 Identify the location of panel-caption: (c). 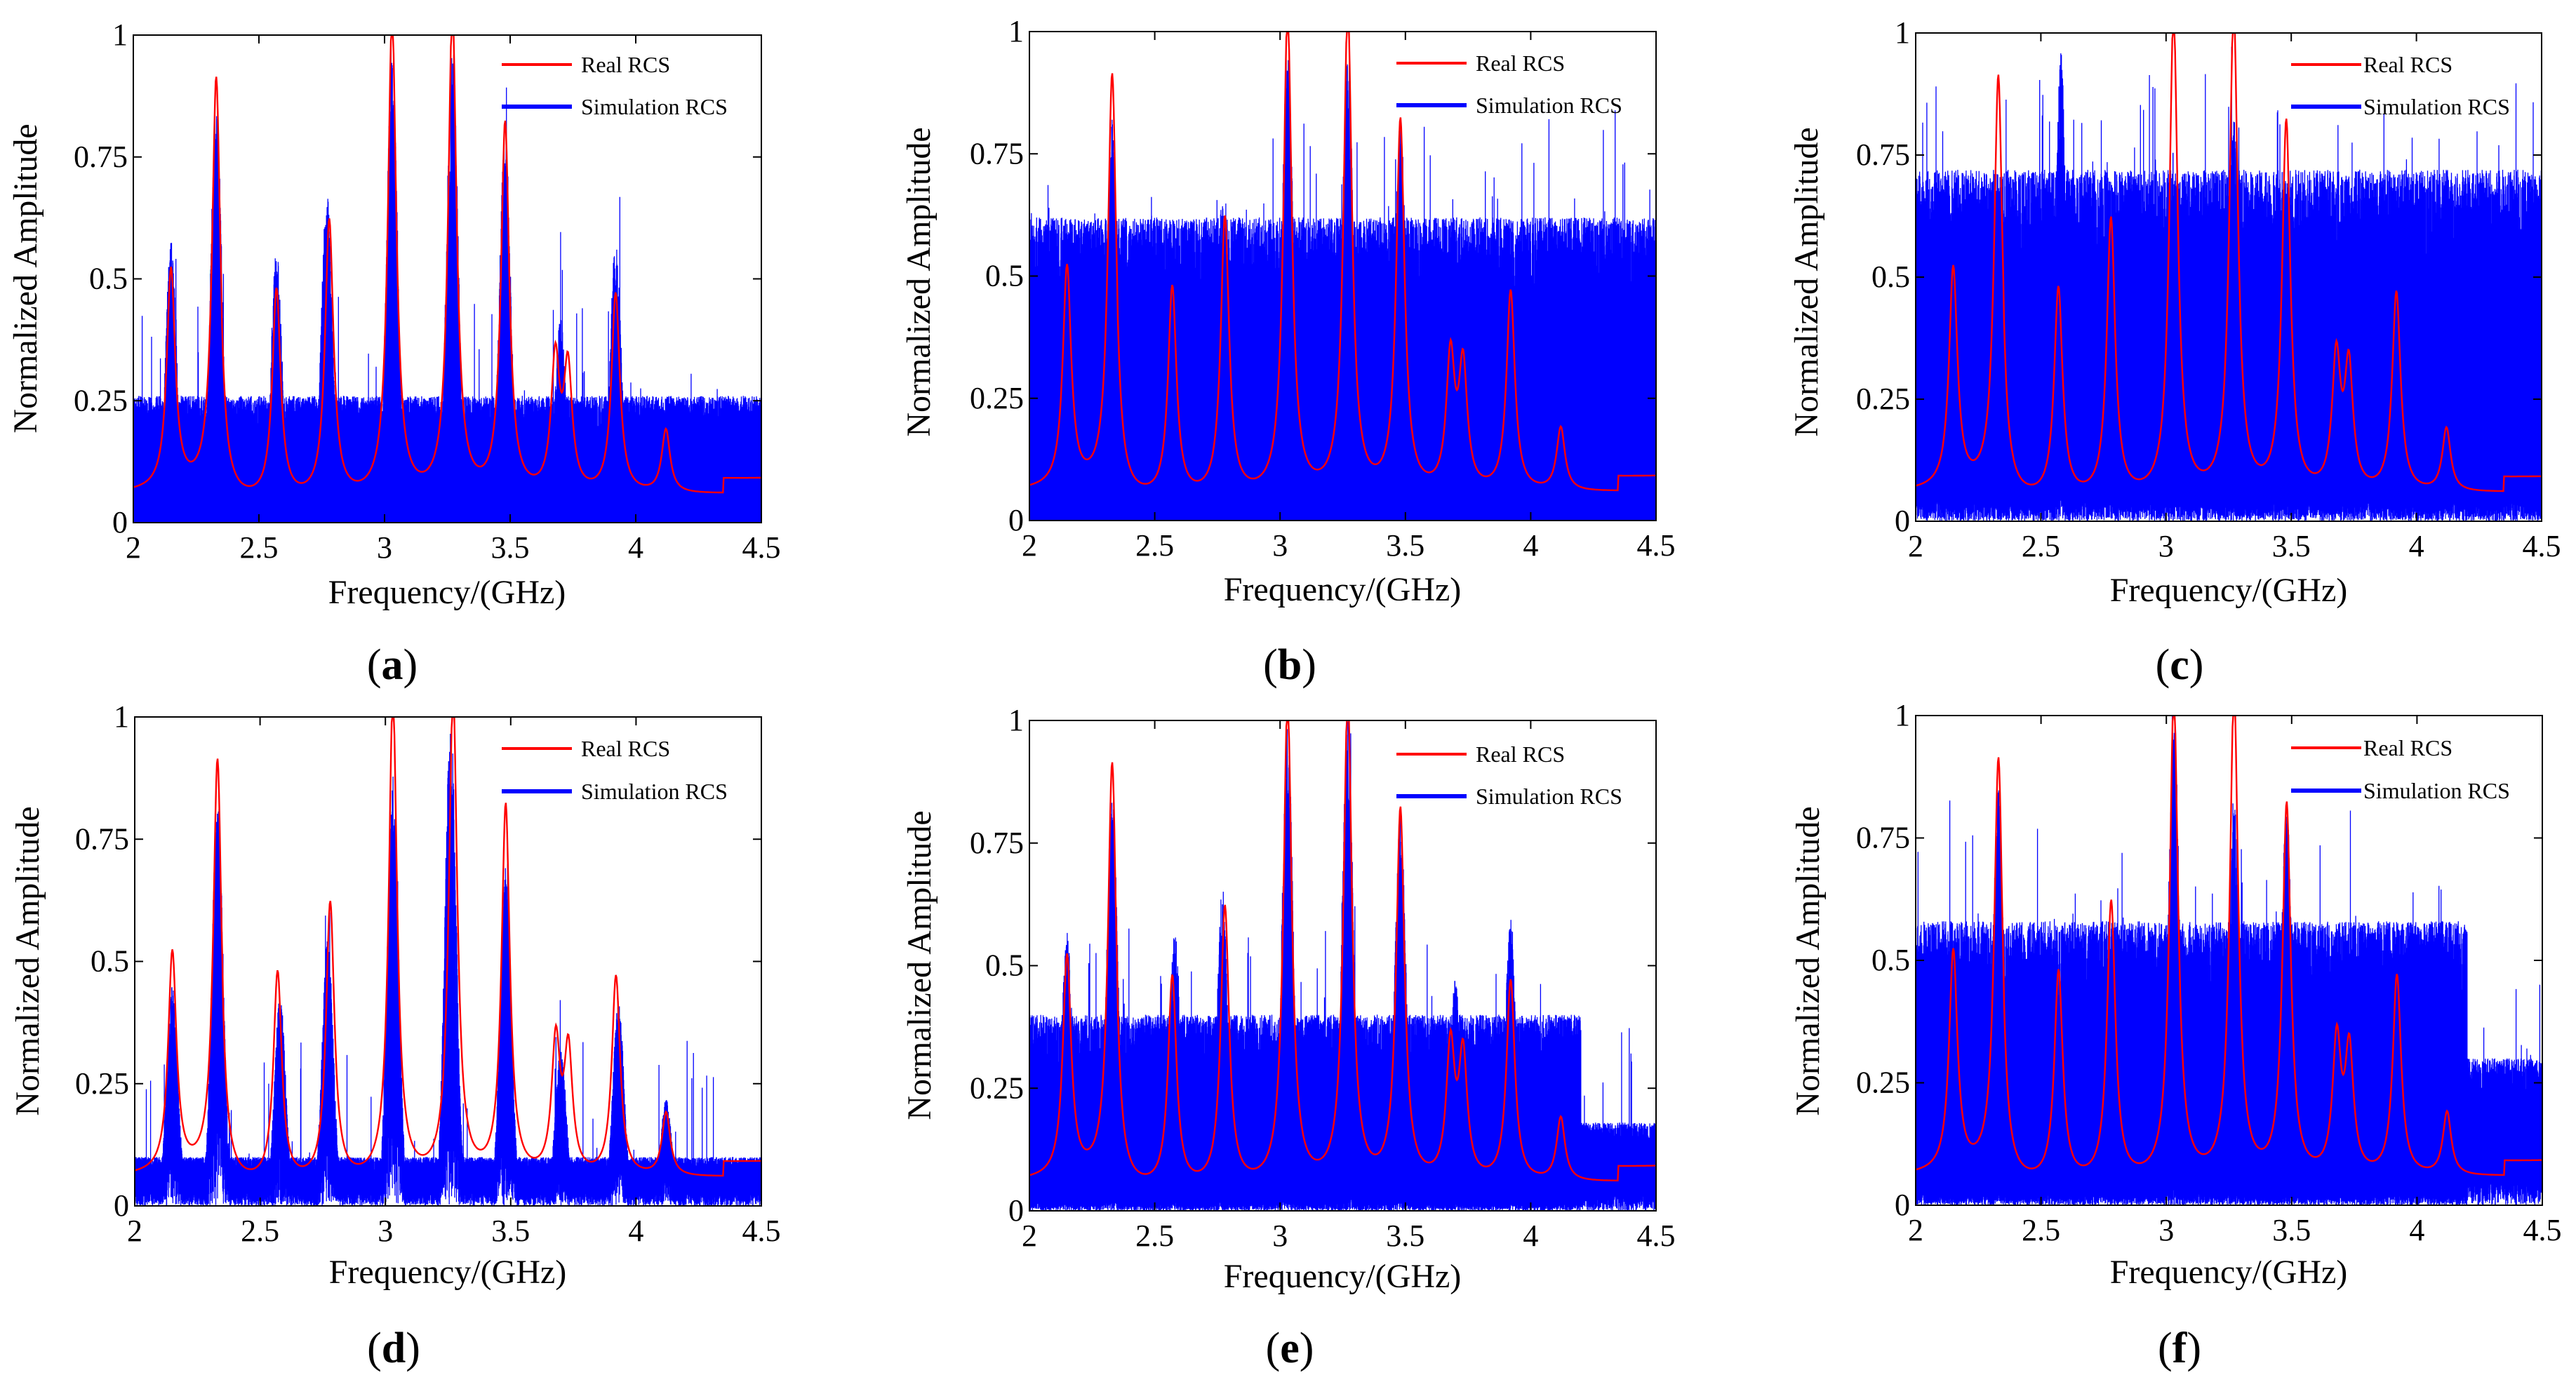
(2180, 665).